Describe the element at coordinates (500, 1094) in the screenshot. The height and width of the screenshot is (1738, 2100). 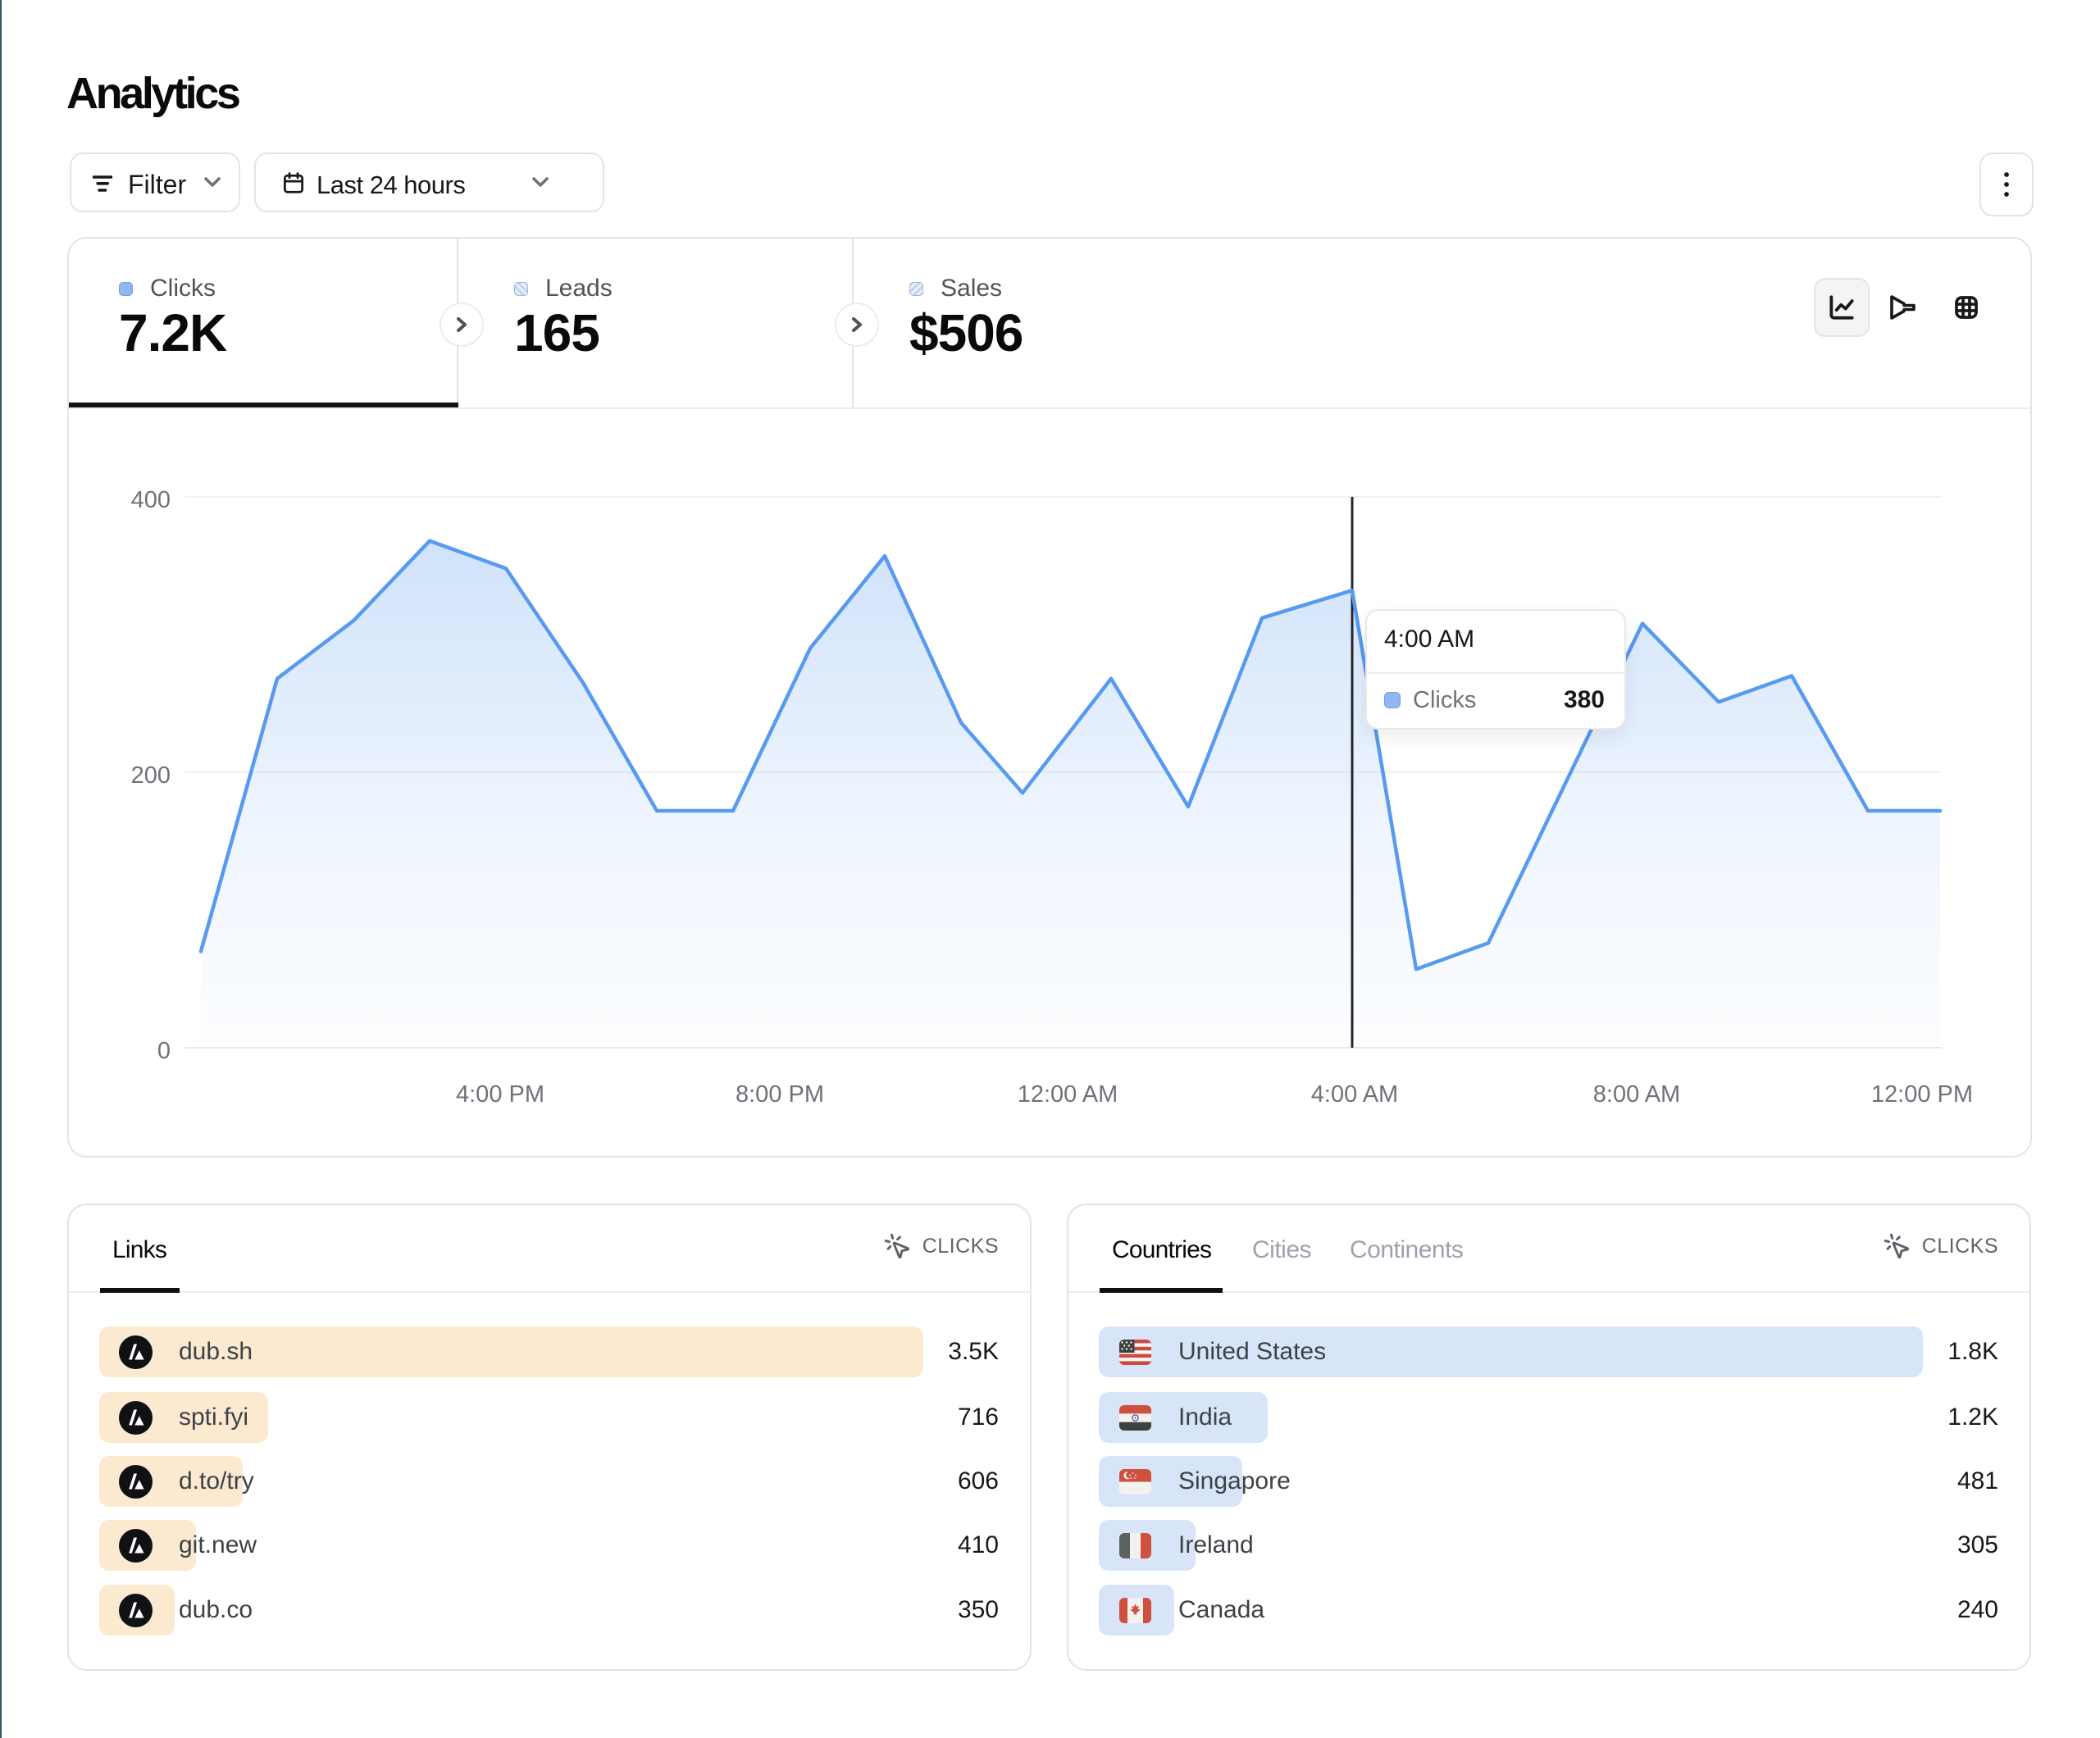
I see `svg-text: 4:00 PM` at that location.